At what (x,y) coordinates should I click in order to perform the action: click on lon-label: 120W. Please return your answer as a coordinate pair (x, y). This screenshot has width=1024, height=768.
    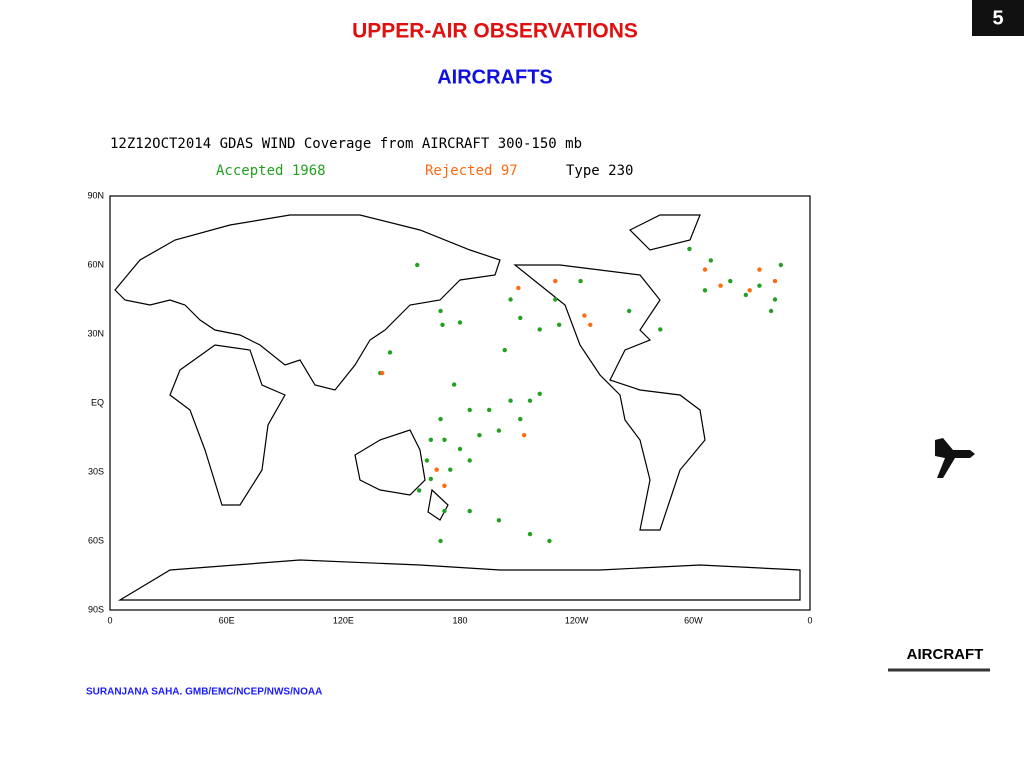
    Looking at the image, I should click on (577, 620).